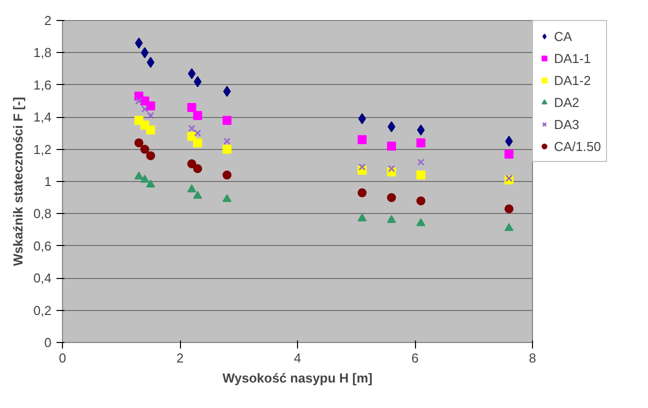 The image size is (648, 408). What do you see at coordinates (48, 342) in the screenshot?
I see `y-tick-label: 0` at bounding box center [48, 342].